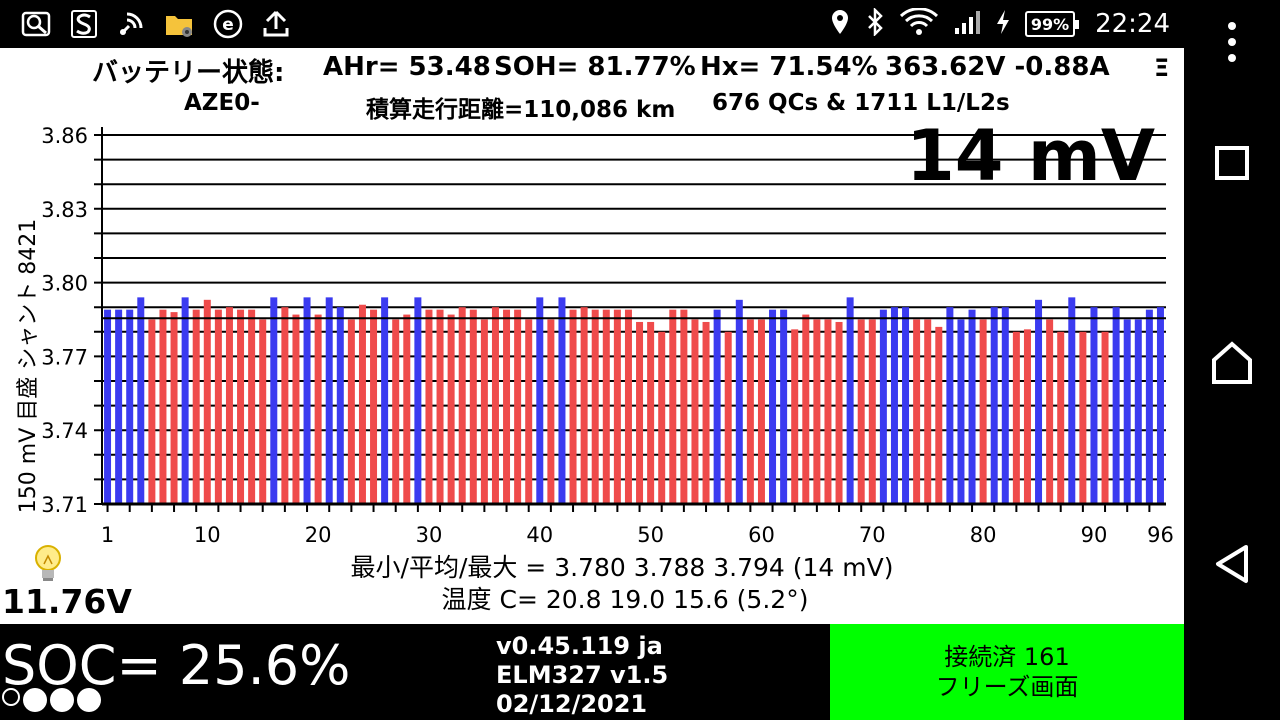 The width and height of the screenshot is (1280, 720). Describe the element at coordinates (1094, 535) in the screenshot. I see `x-tick-label: 90` at that location.